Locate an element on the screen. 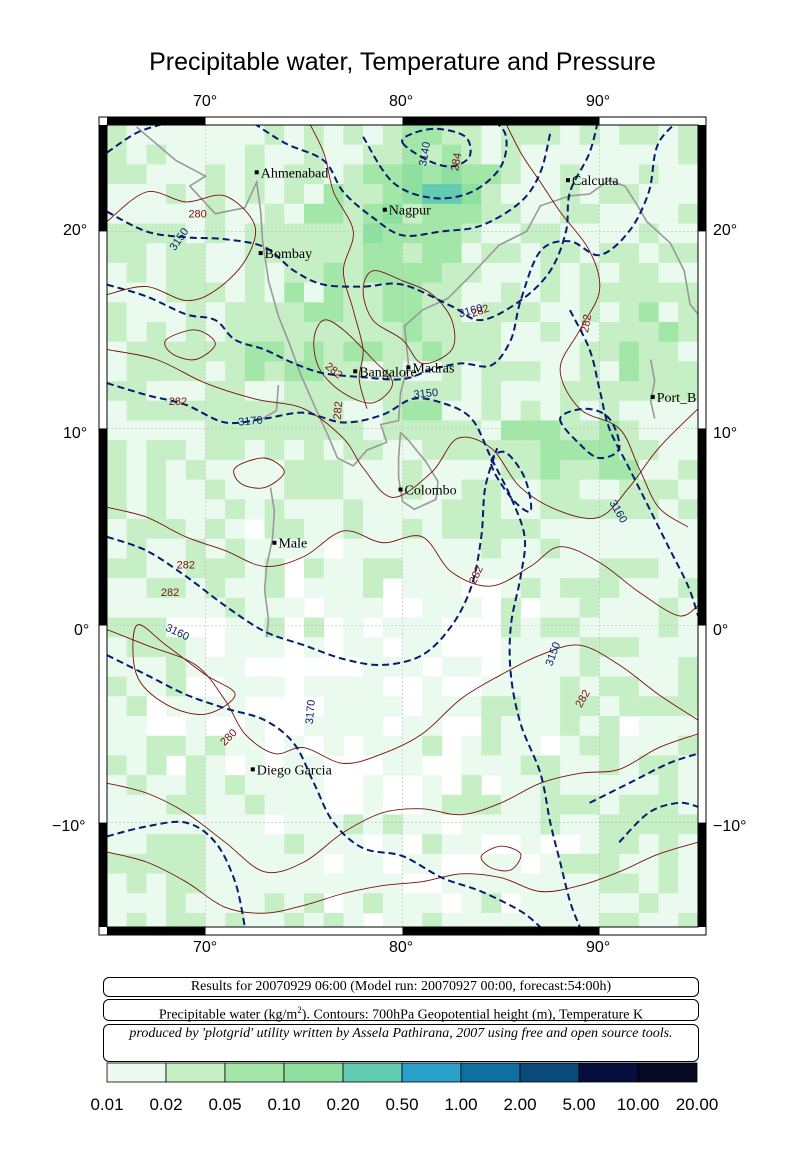 The image size is (805, 1164). height-contour-label: 3170 is located at coordinates (250, 421).